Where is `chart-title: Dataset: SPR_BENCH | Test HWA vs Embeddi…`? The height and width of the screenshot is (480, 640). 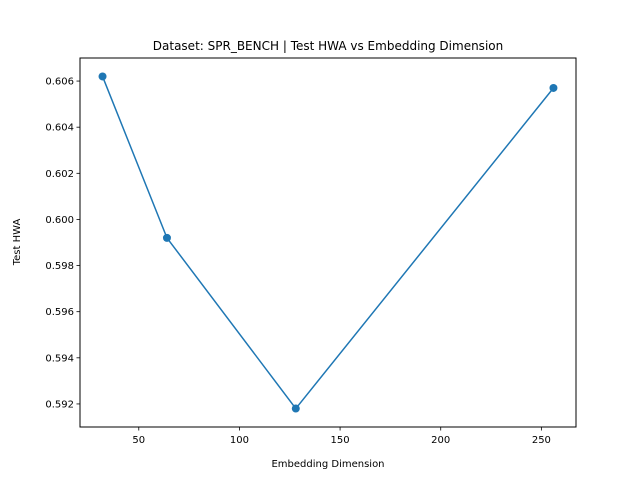
chart-title: Dataset: SPR_BENCH | Test HWA vs Embeddi… is located at coordinates (328, 46).